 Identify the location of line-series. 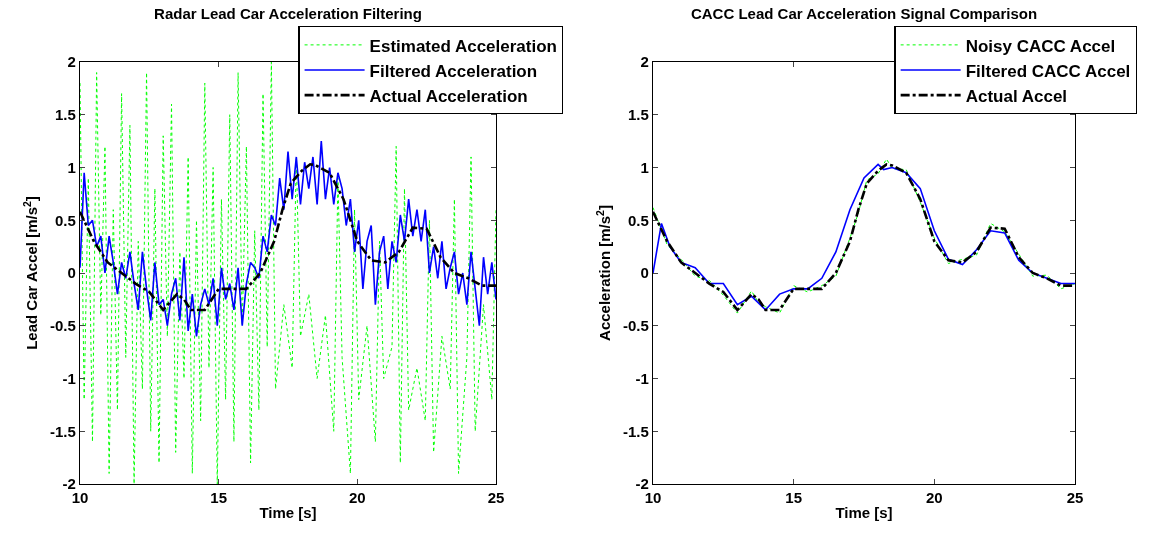
(288, 239).